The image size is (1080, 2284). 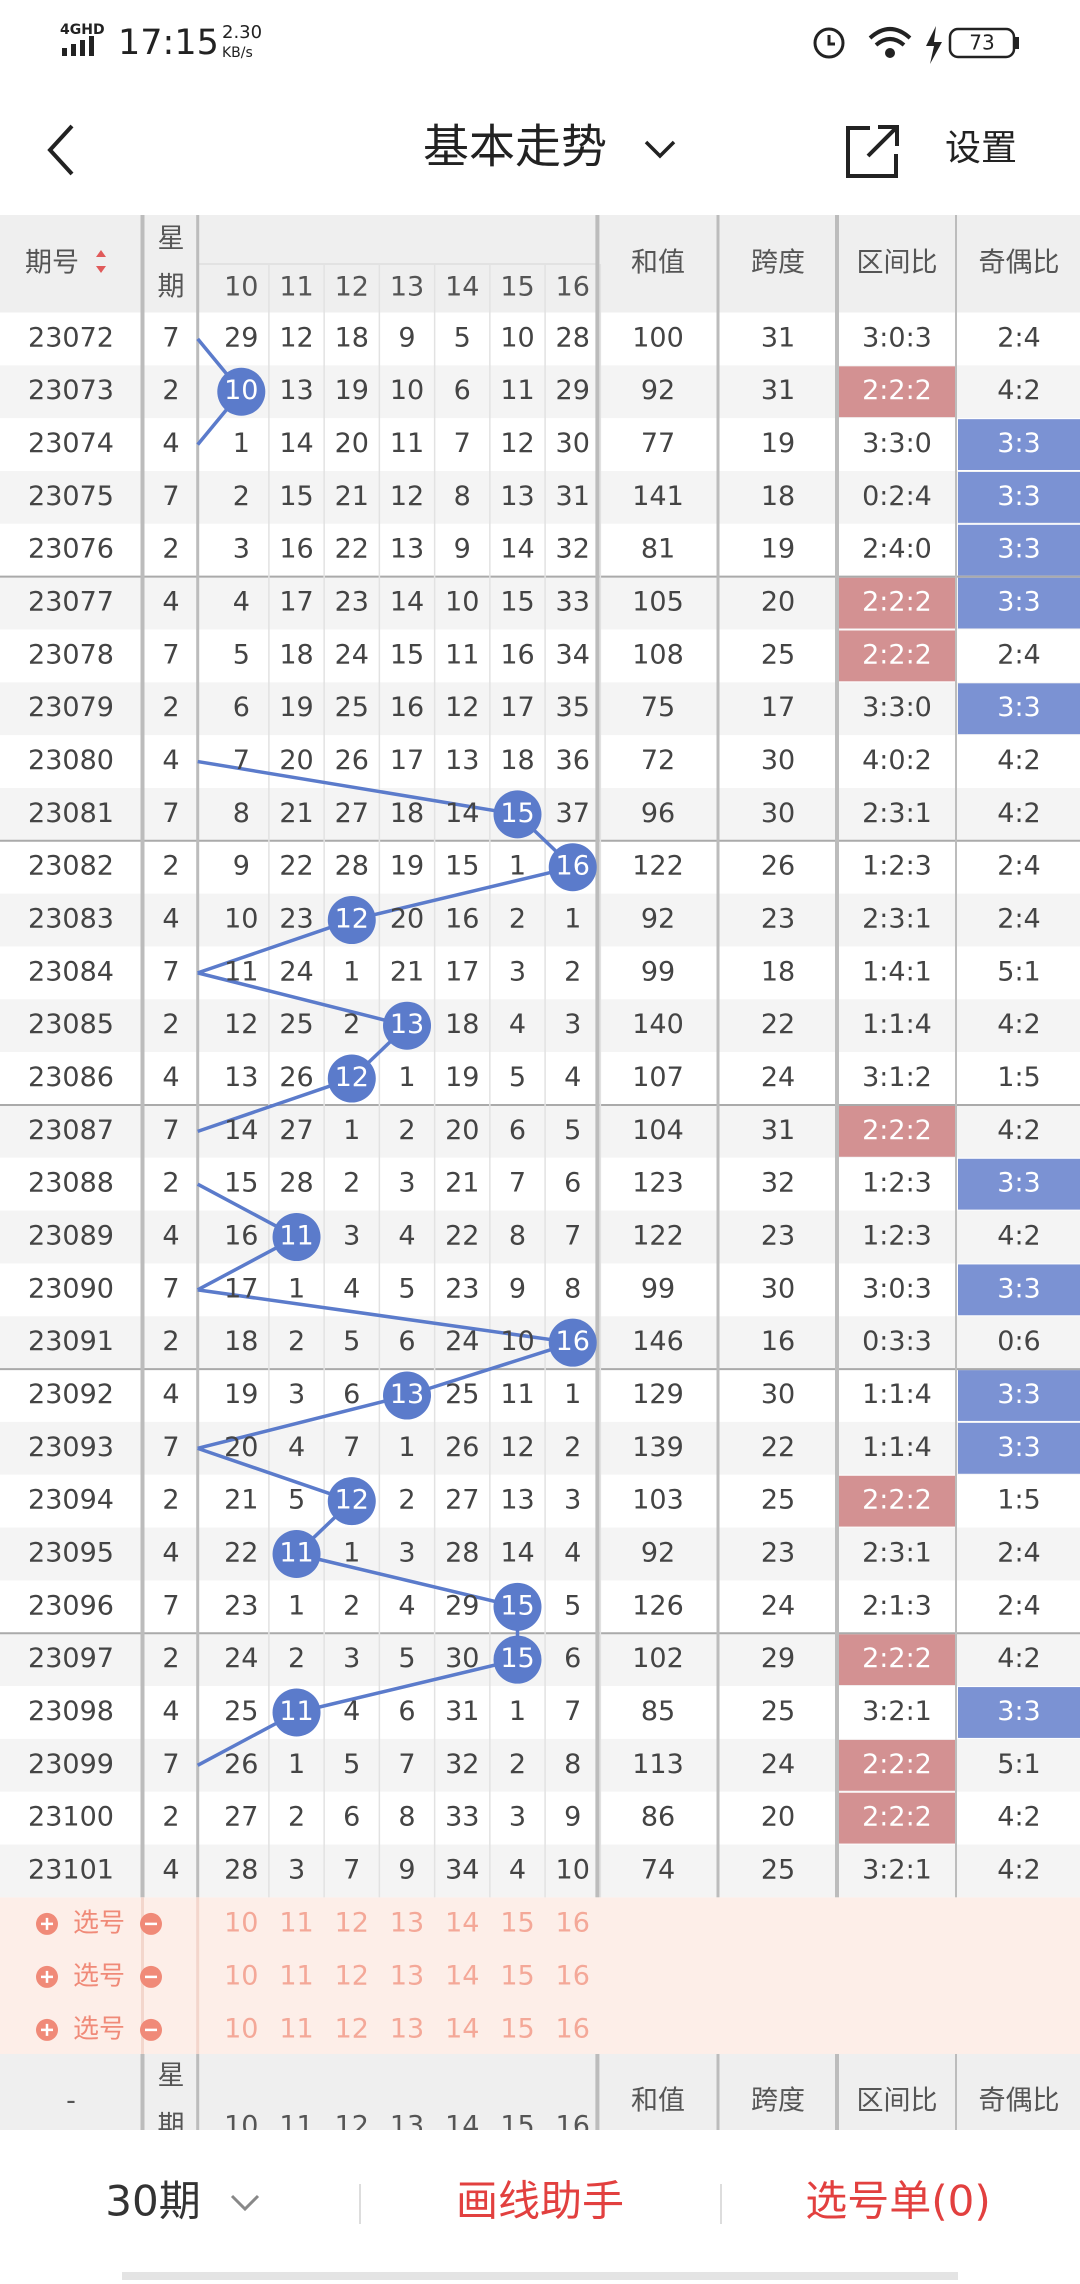 What do you see at coordinates (517, 1394) in the screenshot?
I see `miss-count: 11` at bounding box center [517, 1394].